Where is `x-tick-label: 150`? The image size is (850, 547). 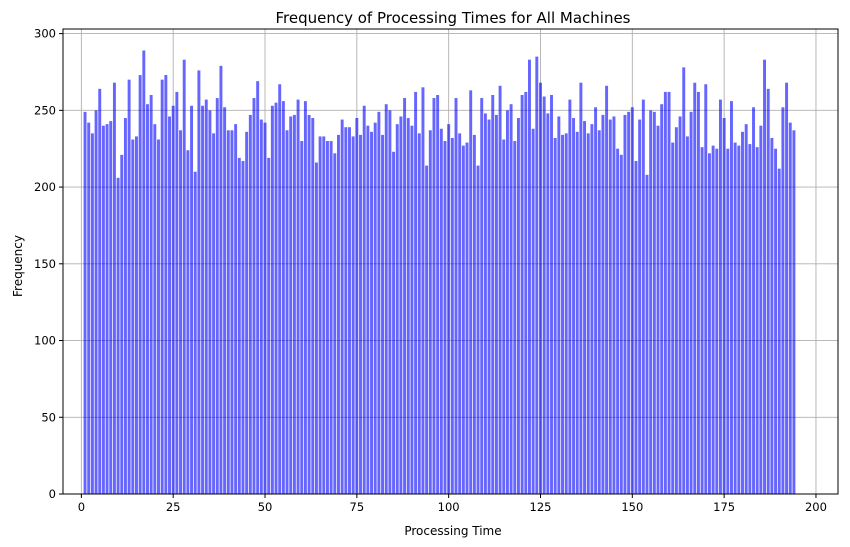
x-tick-label: 150 is located at coordinates (632, 507).